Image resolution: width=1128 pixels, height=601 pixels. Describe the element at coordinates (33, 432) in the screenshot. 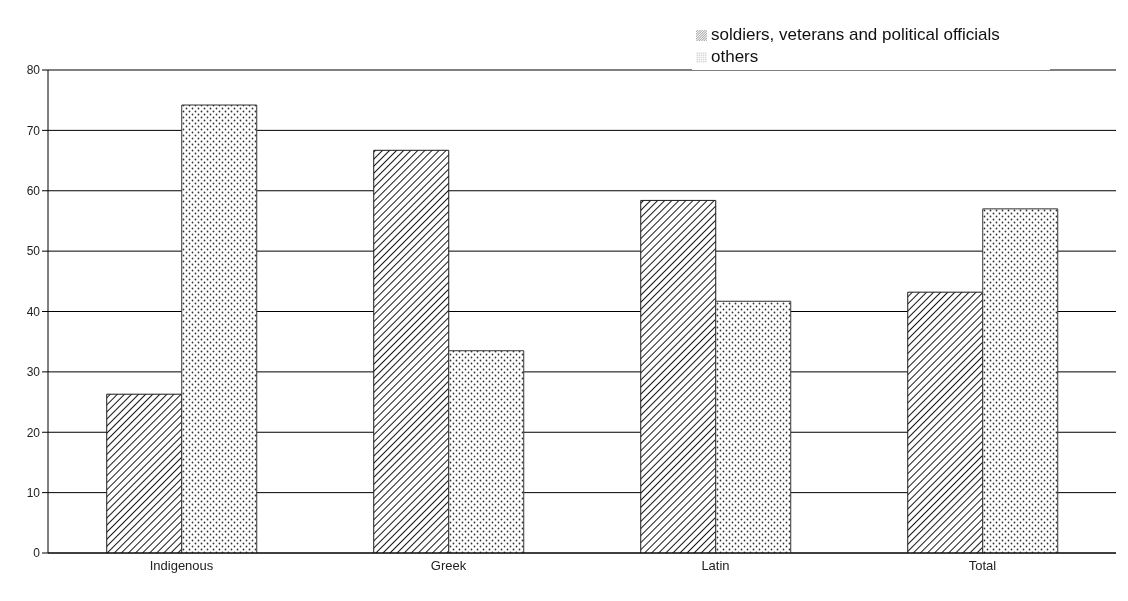

I see `y-tick-label: 20` at that location.